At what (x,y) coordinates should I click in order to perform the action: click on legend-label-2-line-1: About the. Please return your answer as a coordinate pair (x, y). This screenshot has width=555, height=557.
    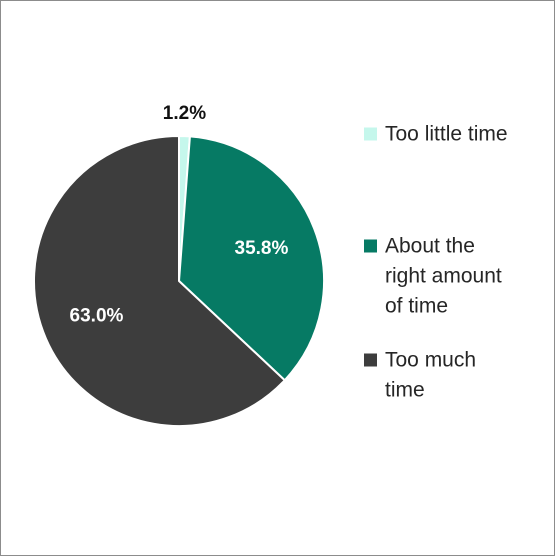
    Looking at the image, I should click on (430, 246).